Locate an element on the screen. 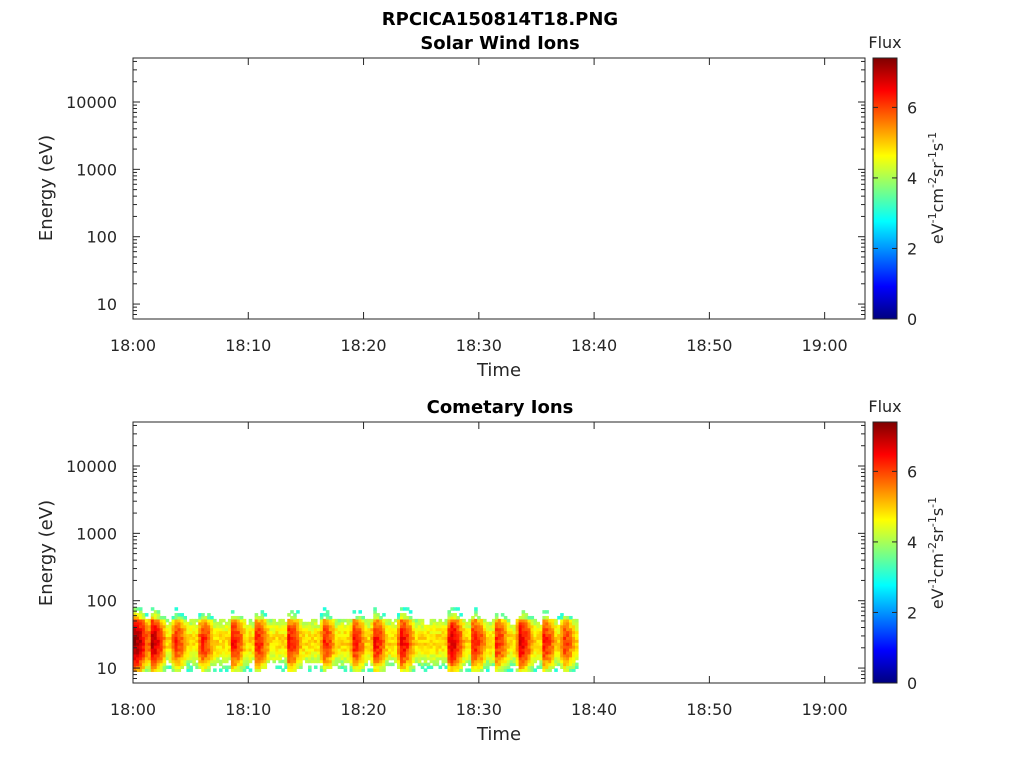 The width and height of the screenshot is (1024, 768). x-tick-label: 18:40 is located at coordinates (594, 345).